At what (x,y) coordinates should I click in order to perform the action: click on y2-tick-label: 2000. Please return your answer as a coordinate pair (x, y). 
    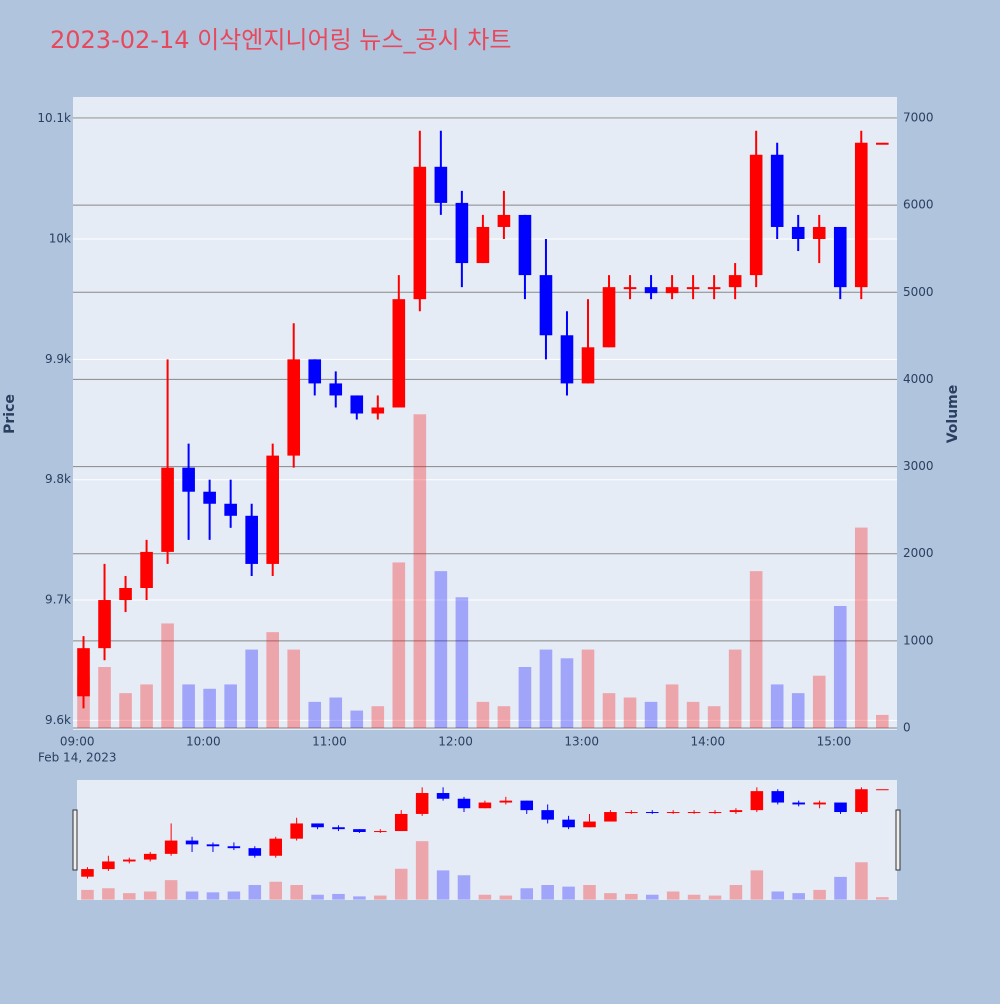
    Looking at the image, I should click on (918, 553).